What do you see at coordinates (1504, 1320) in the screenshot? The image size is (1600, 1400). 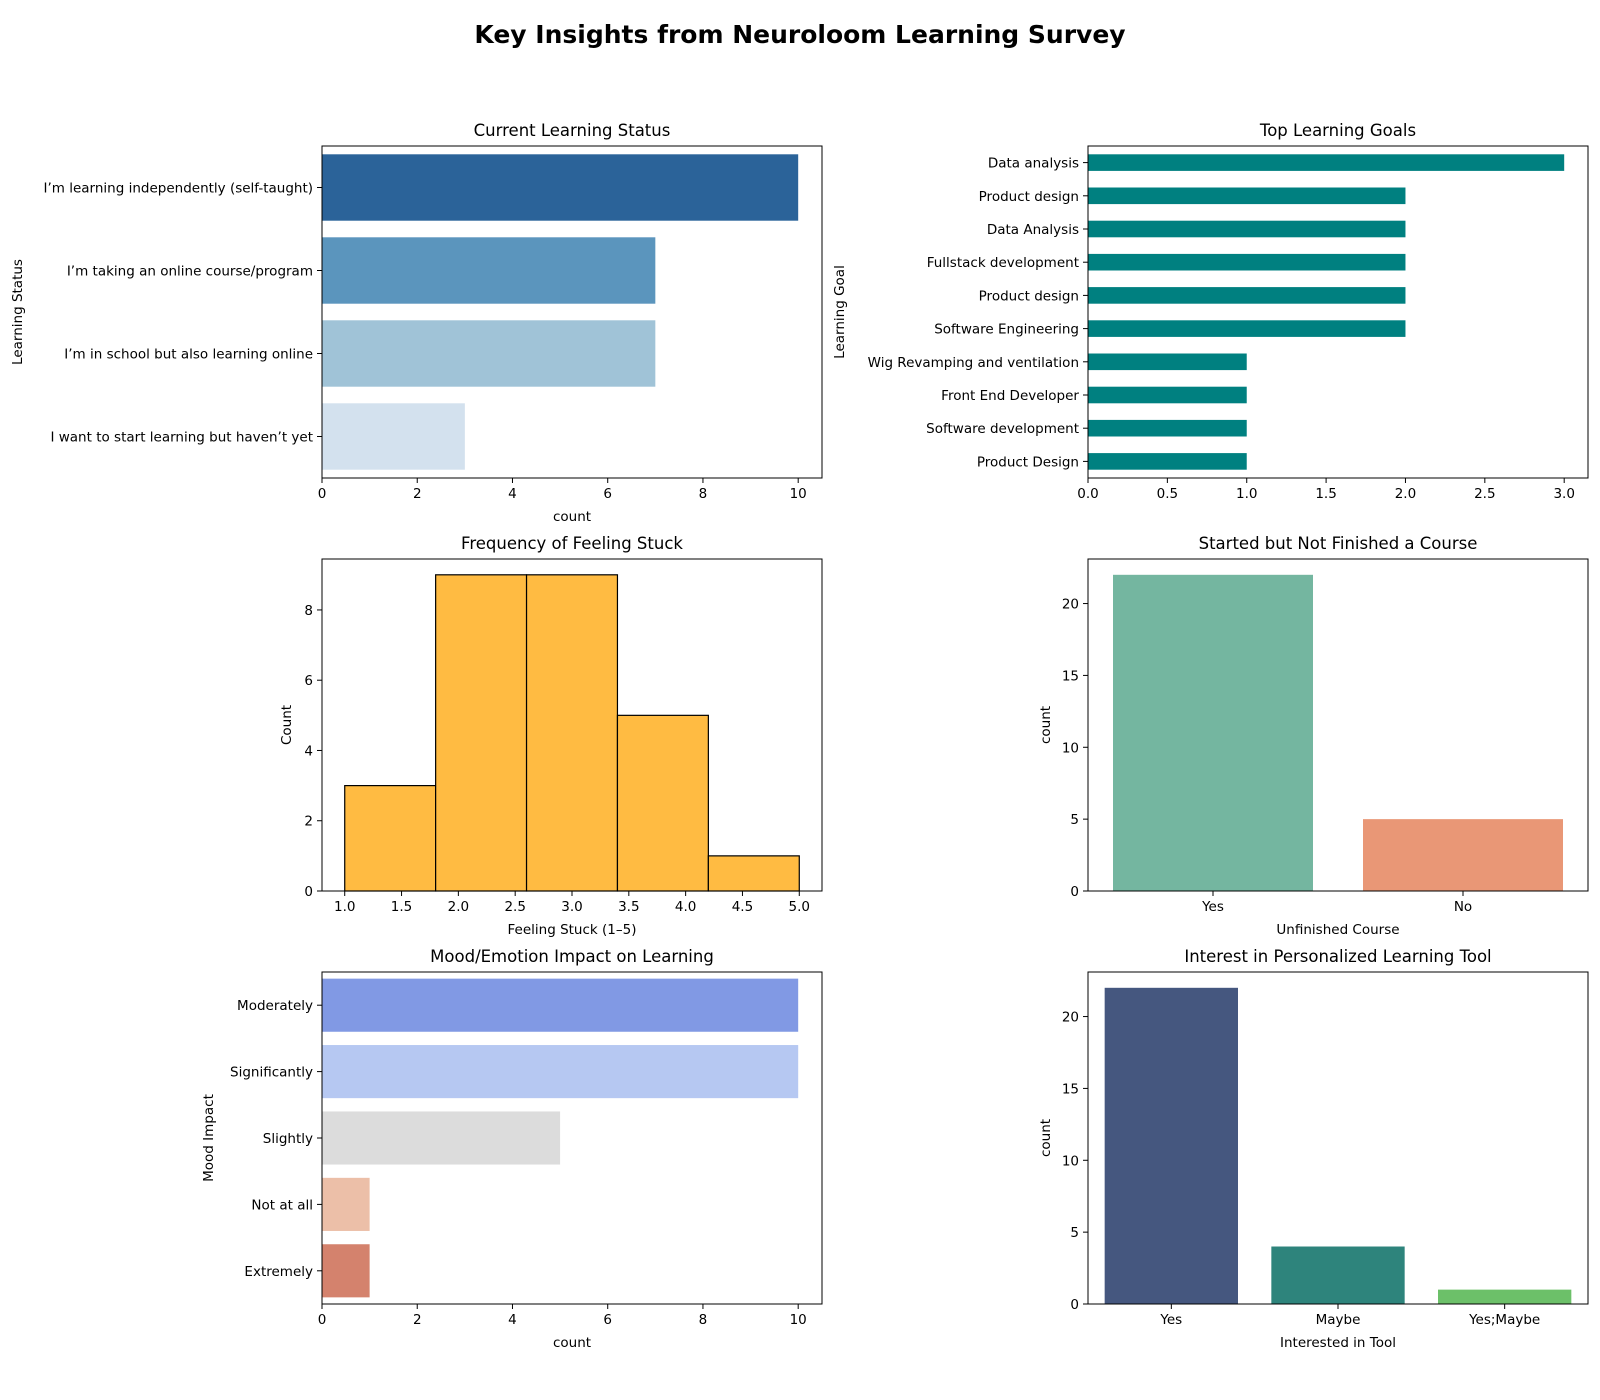 I see `x-tick-label: Yes;Maybe` at bounding box center [1504, 1320].